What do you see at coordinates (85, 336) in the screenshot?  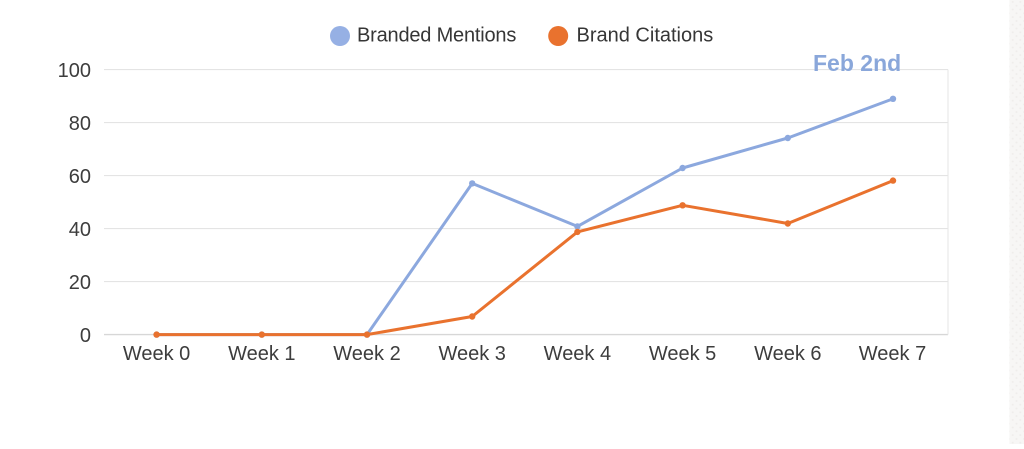 I see `svg-text: 0` at bounding box center [85, 336].